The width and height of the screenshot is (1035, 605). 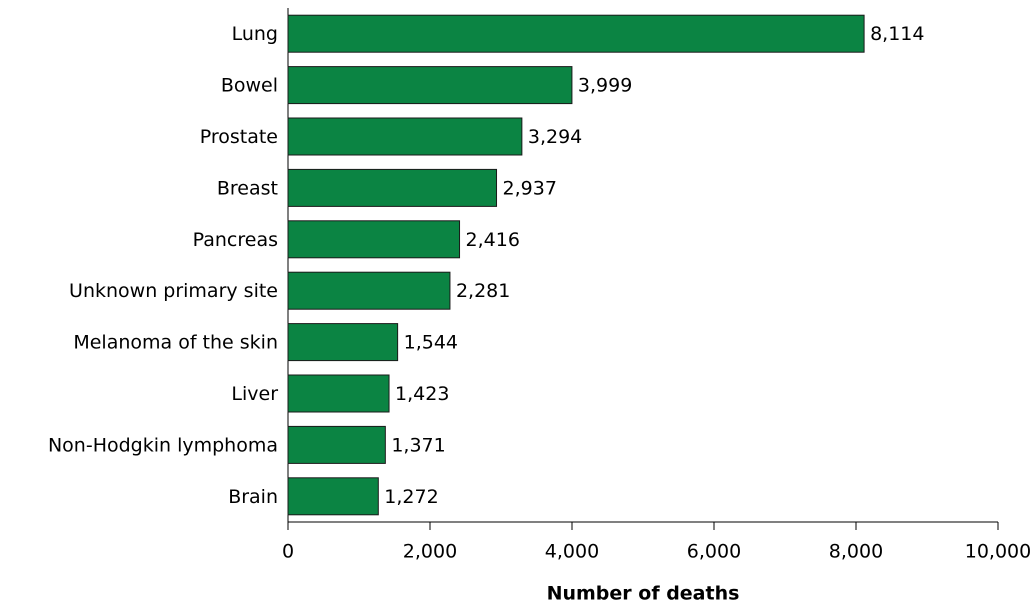 I want to click on value-label: 1,272, so click(x=411, y=497).